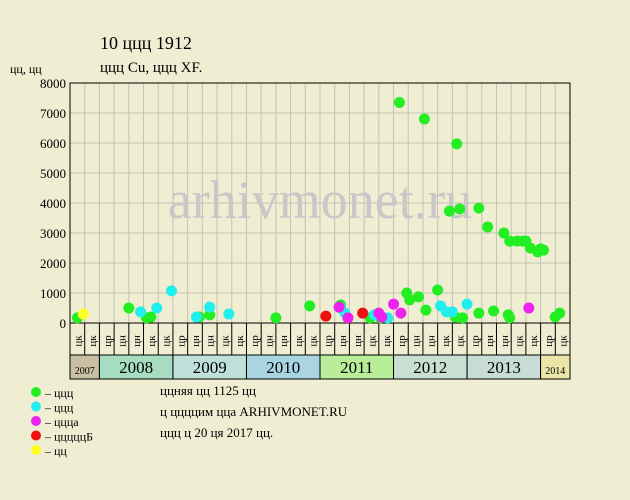 Image resolution: width=630 pixels, height=500 pixels. What do you see at coordinates (555, 371) in the screenshot?
I see `year-label: 2014` at bounding box center [555, 371].